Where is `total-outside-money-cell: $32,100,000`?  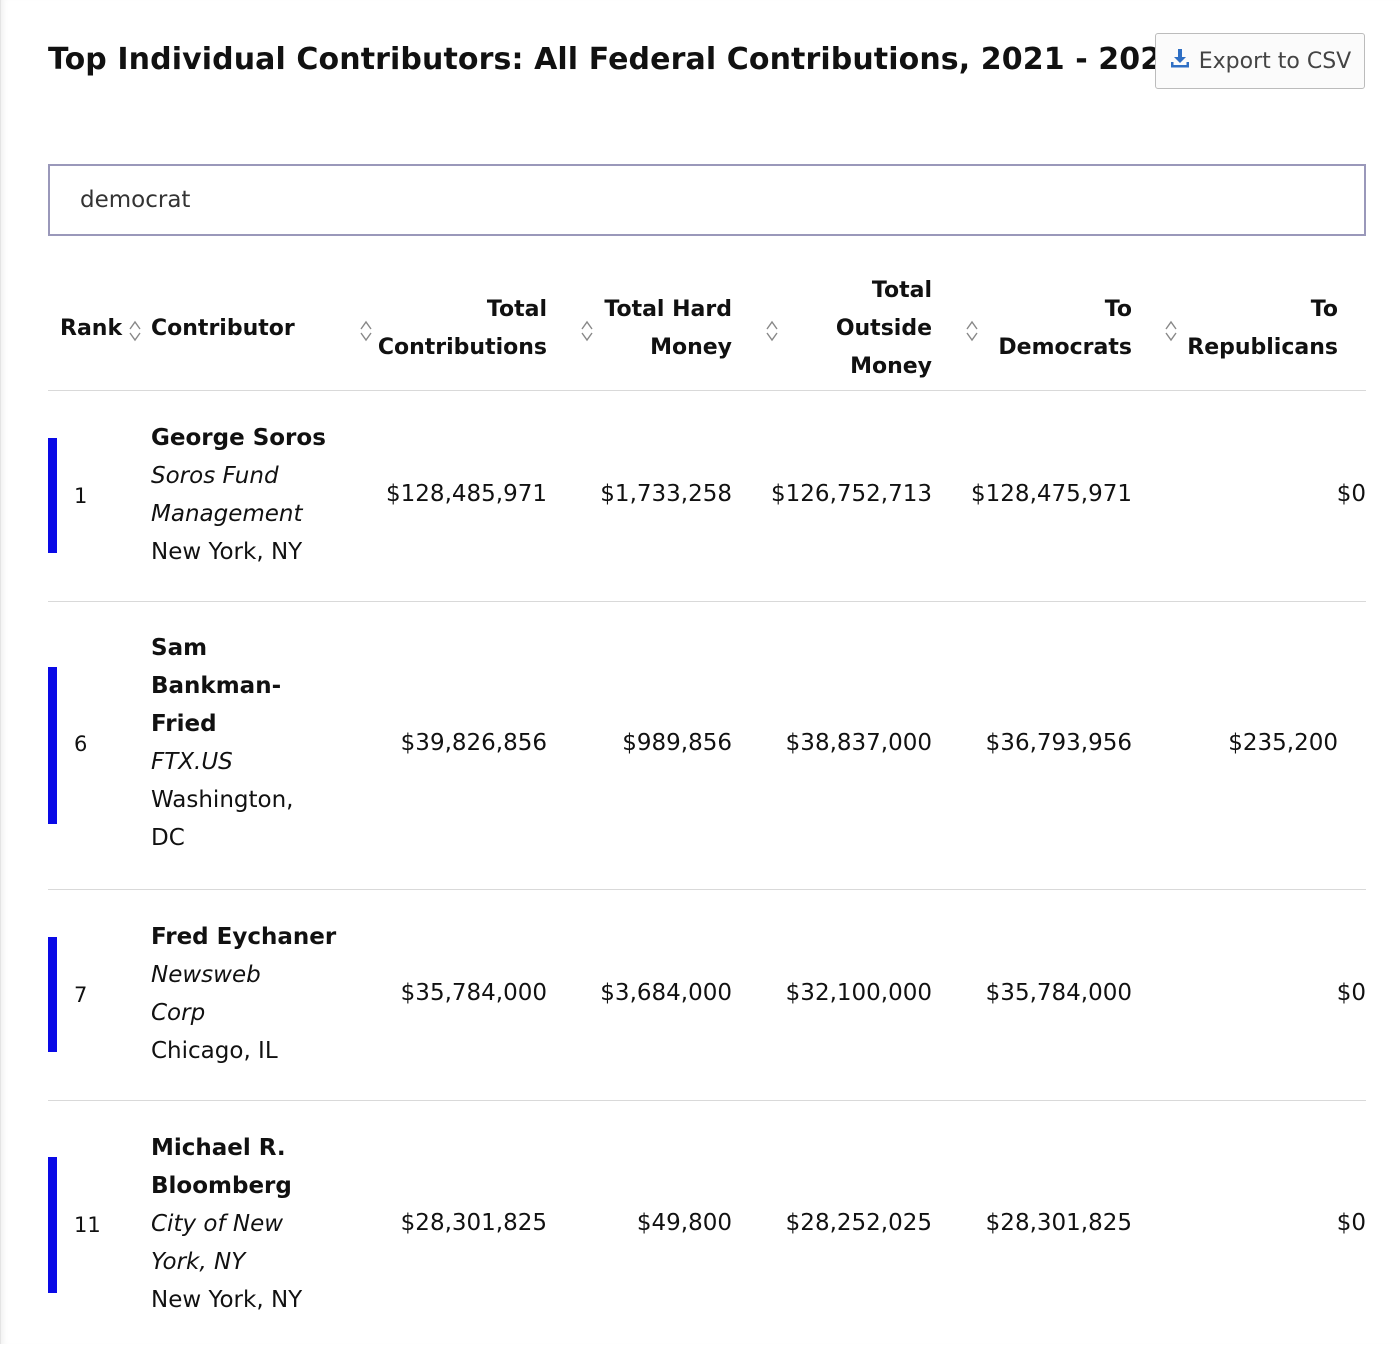 total-outside-money-cell: $32,100,000 is located at coordinates (858, 993).